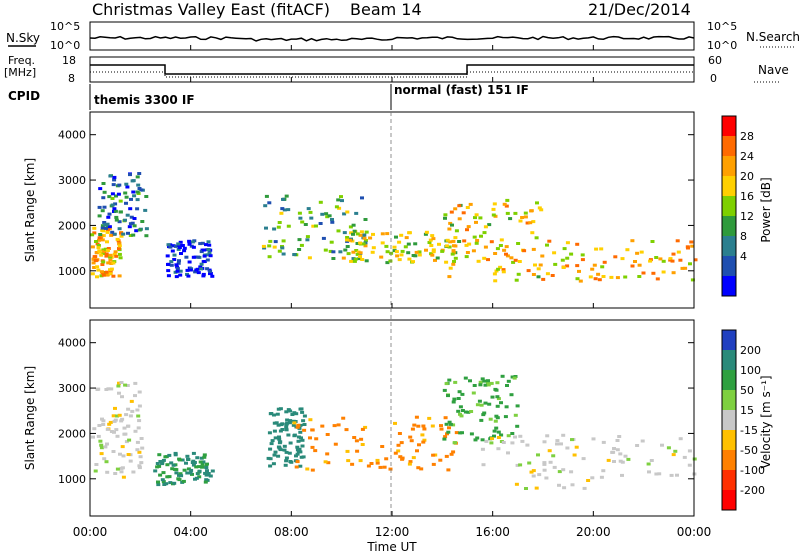 This screenshot has width=800, height=554. What do you see at coordinates (715, 60) in the screenshot?
I see `nave-tick-top: 60` at bounding box center [715, 60].